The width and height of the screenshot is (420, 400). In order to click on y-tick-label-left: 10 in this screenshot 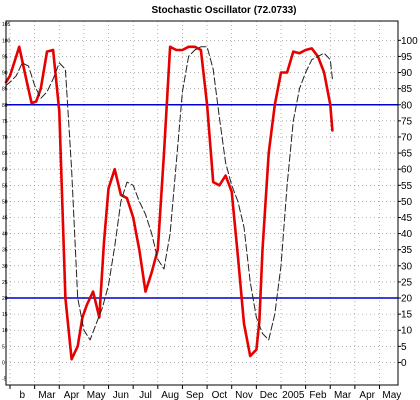, I will do `click(5, 331)`.